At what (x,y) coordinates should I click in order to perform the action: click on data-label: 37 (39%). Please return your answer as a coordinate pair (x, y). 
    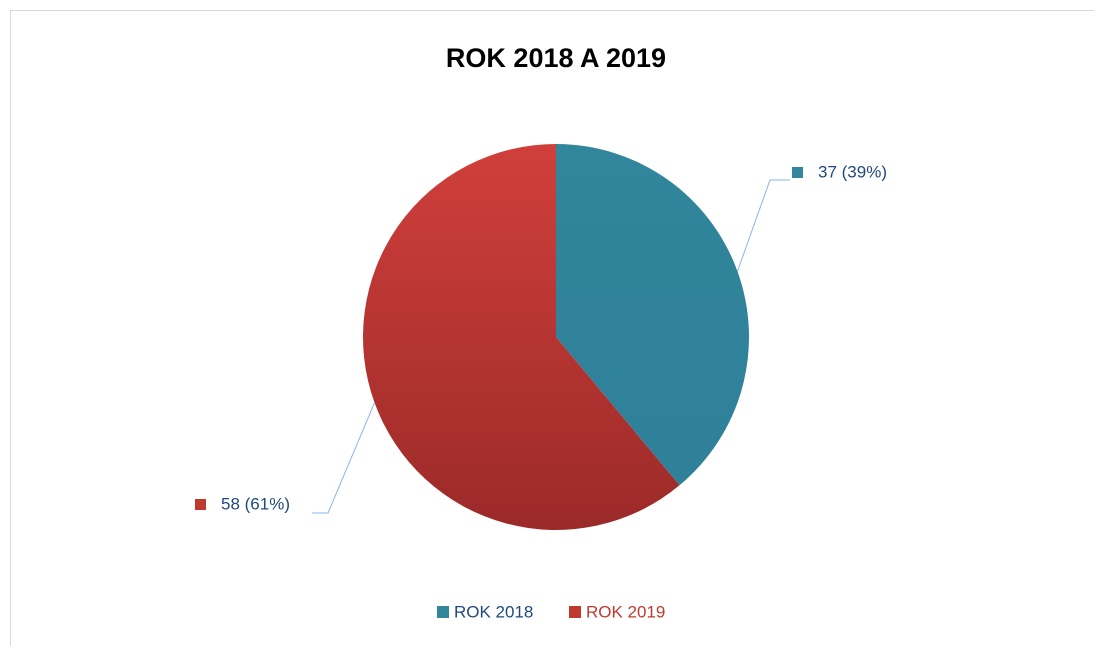
    Looking at the image, I should click on (852, 171).